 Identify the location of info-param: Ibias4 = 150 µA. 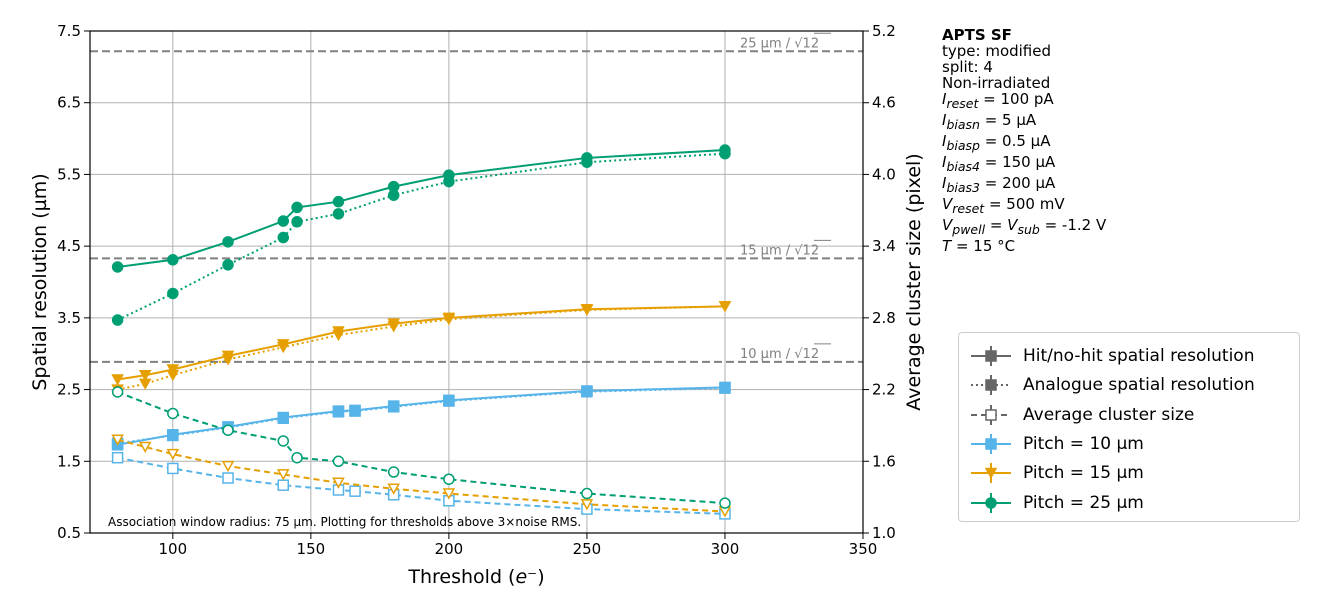
(999, 163).